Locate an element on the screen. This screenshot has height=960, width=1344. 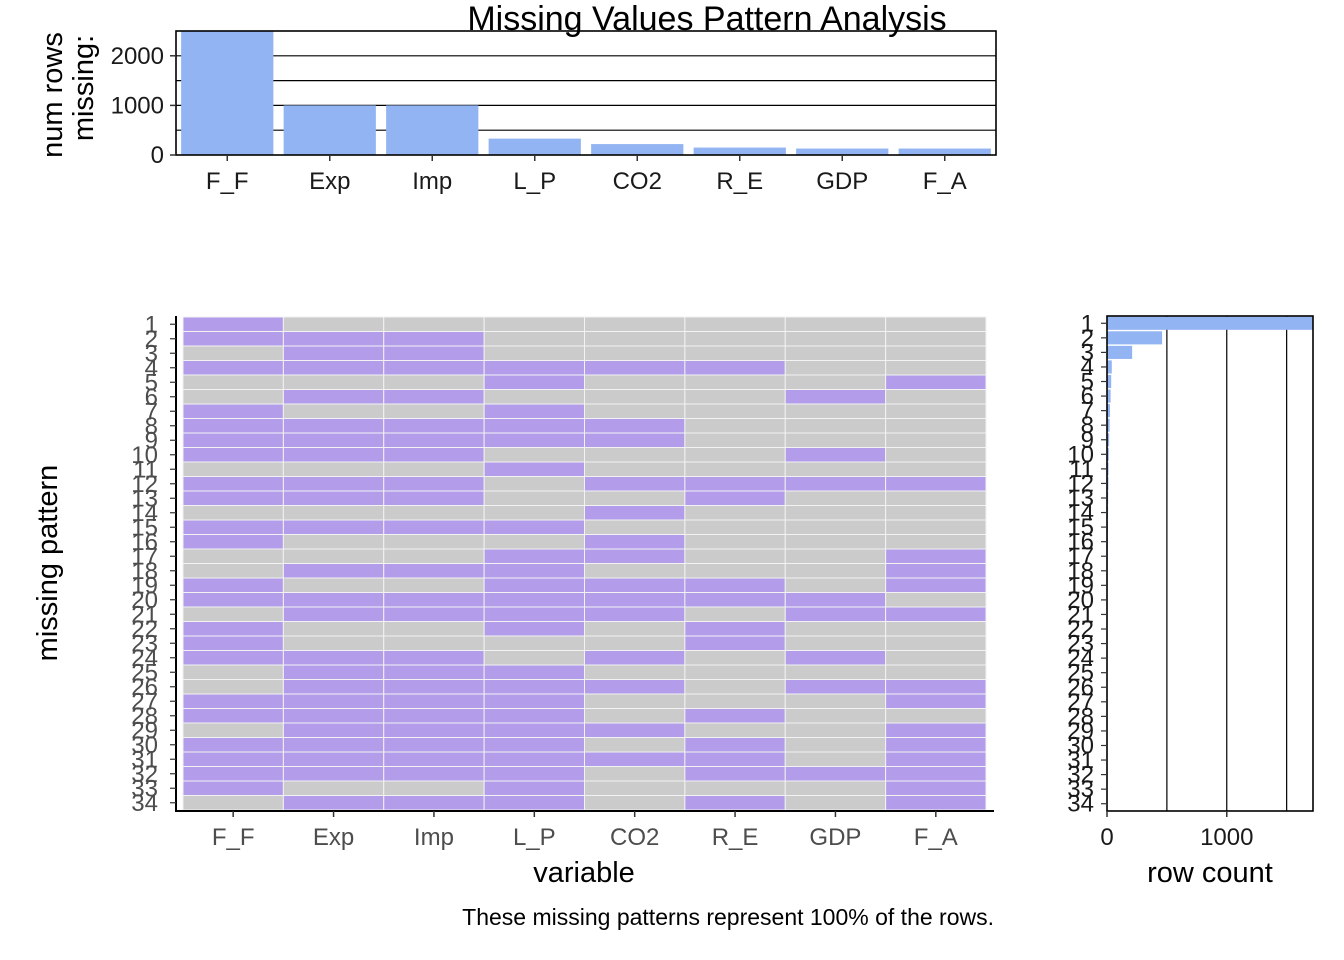
heatmap-y-tick-label: 22 is located at coordinates (144, 629).